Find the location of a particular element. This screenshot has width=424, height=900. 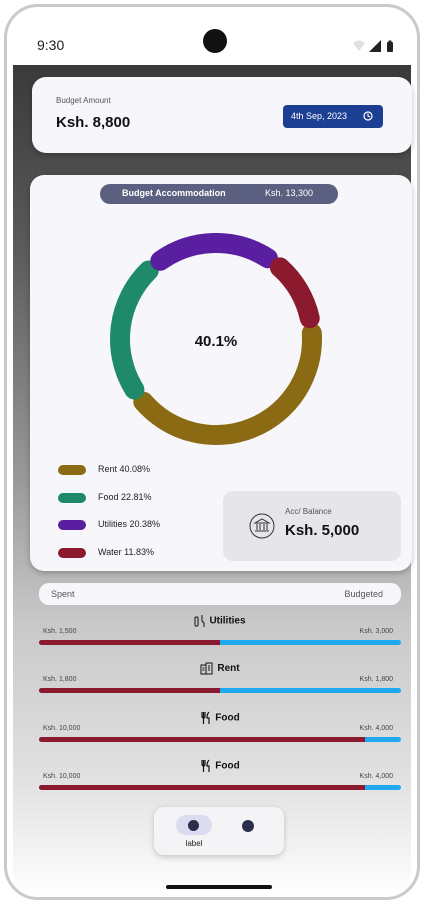

nav-item-label: label is located at coordinates (194, 843).